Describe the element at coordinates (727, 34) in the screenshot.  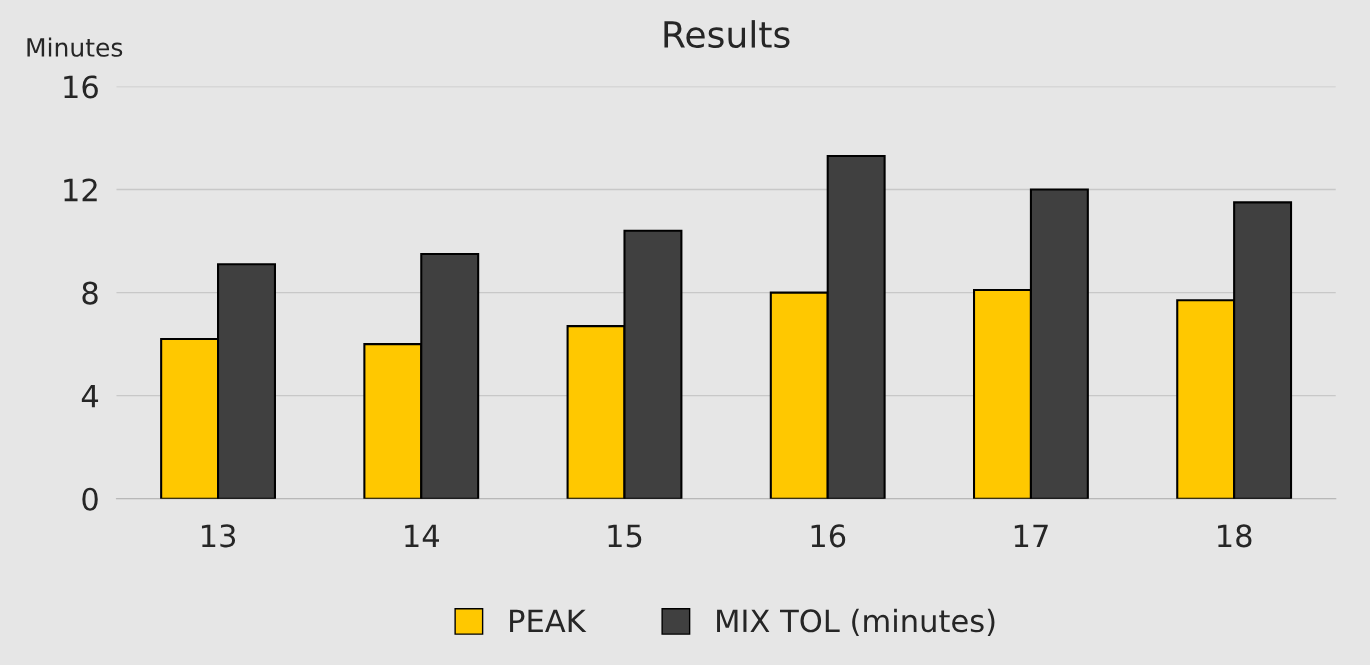
I see `chart-title: Results` at that location.